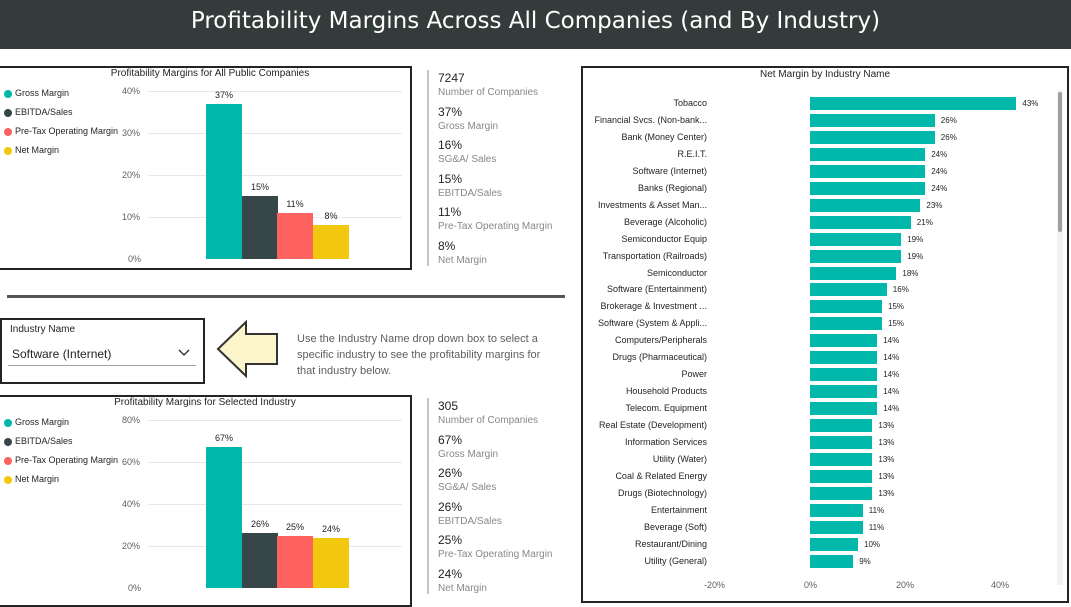 This screenshot has height=607, width=1071. What do you see at coordinates (448, 406) in the screenshot?
I see `kpi-value-companies: 305` at bounding box center [448, 406].